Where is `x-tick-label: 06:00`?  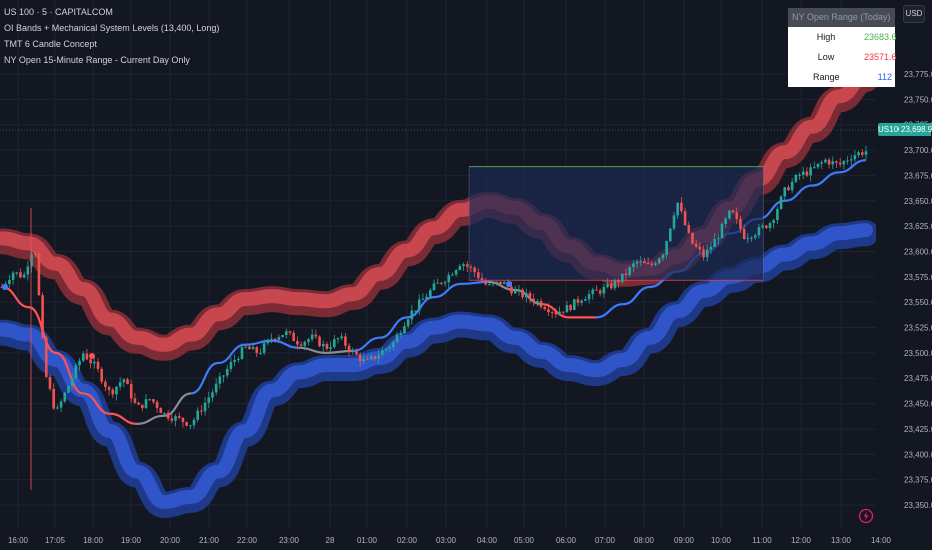
x-tick-label: 06:00 is located at coordinates (566, 540).